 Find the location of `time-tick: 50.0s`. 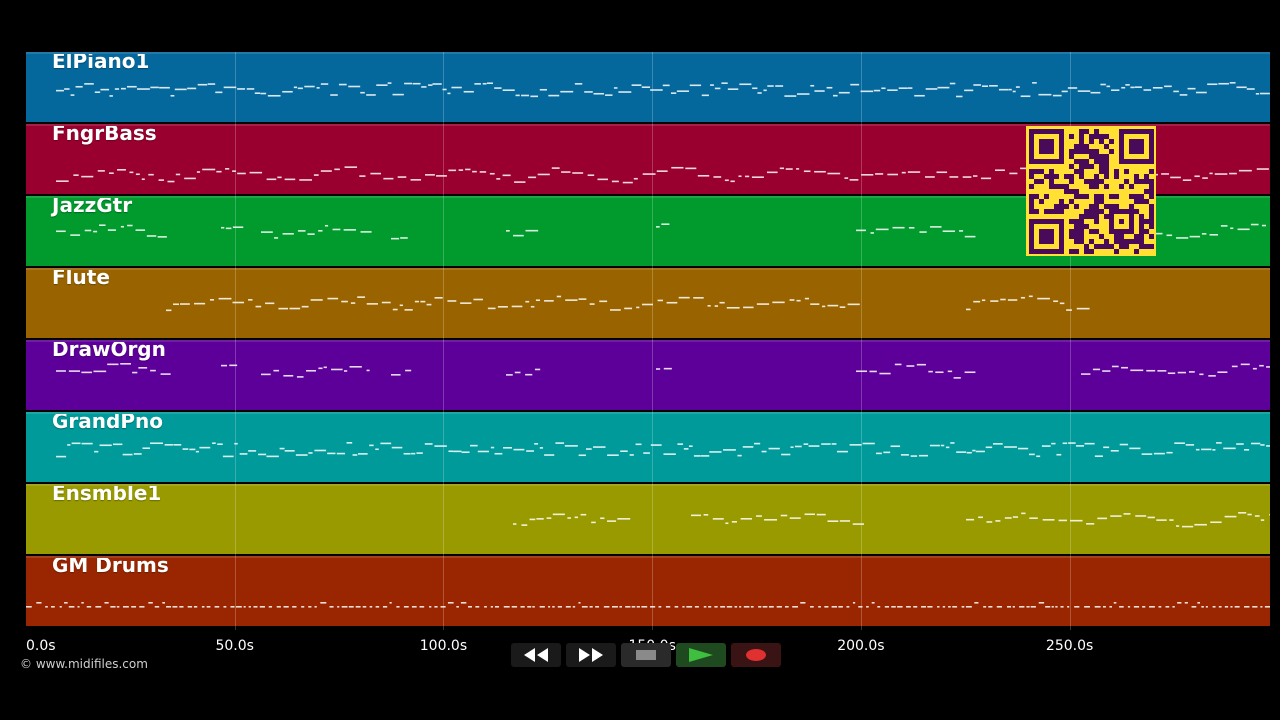

time-tick: 50.0s is located at coordinates (234, 646).